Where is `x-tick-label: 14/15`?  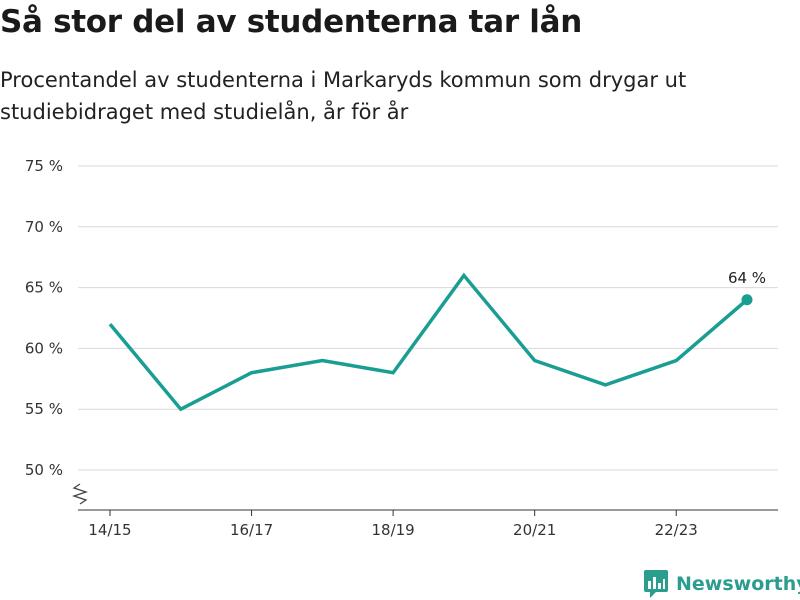
x-tick-label: 14/15 is located at coordinates (109, 530).